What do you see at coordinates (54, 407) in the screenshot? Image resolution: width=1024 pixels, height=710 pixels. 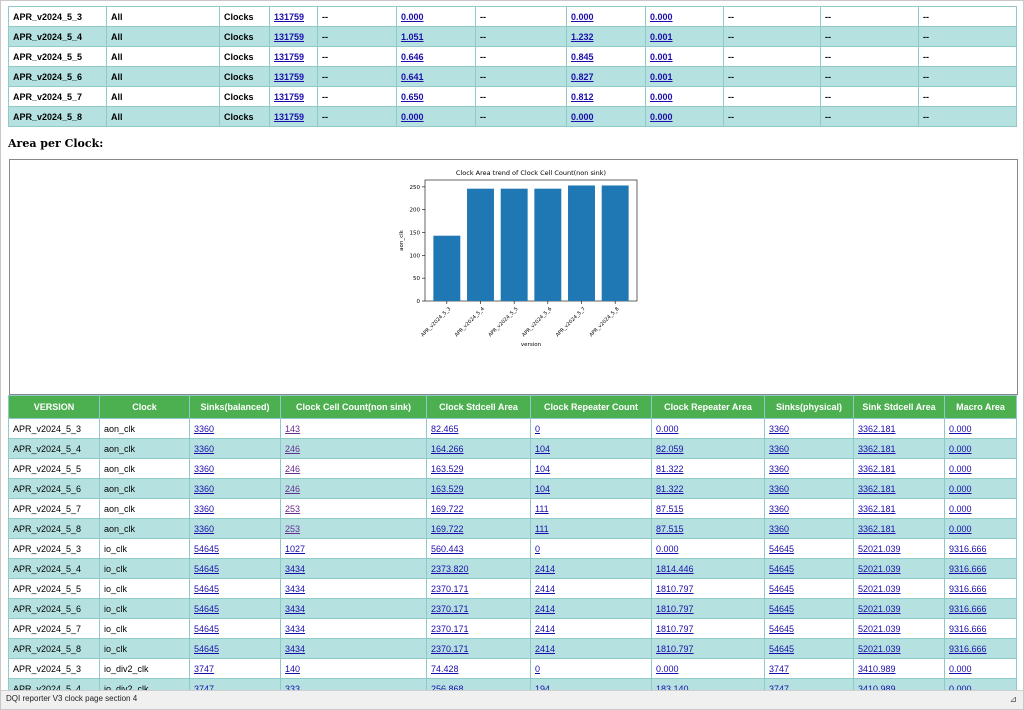 I see `column-header: VERSION` at bounding box center [54, 407].